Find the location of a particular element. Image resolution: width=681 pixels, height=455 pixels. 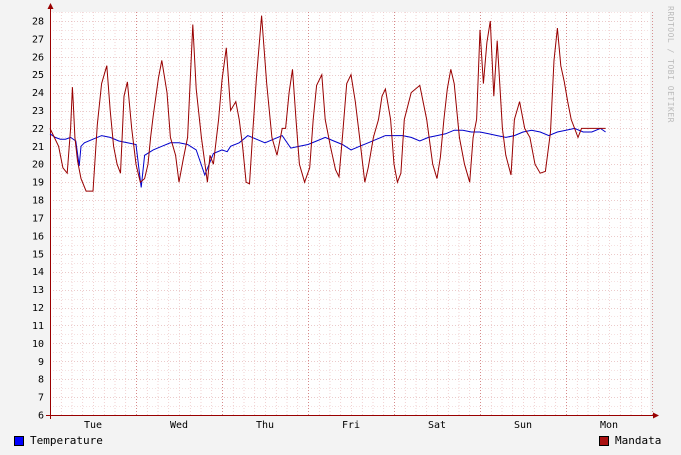

x-tick-label: Fri is located at coordinates (351, 425).